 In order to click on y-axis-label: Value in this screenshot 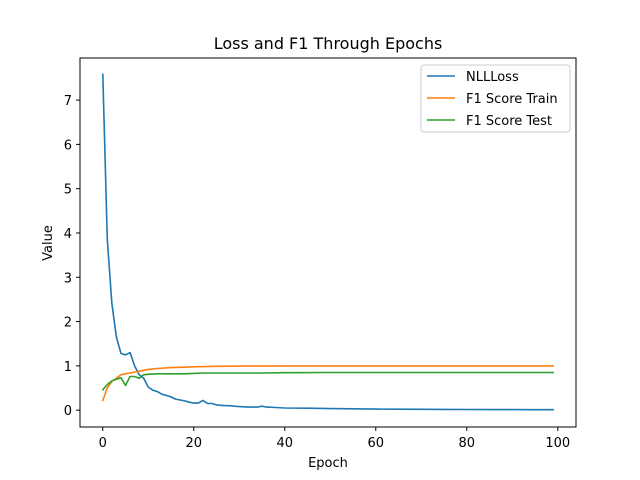, I will do `click(48, 243)`.